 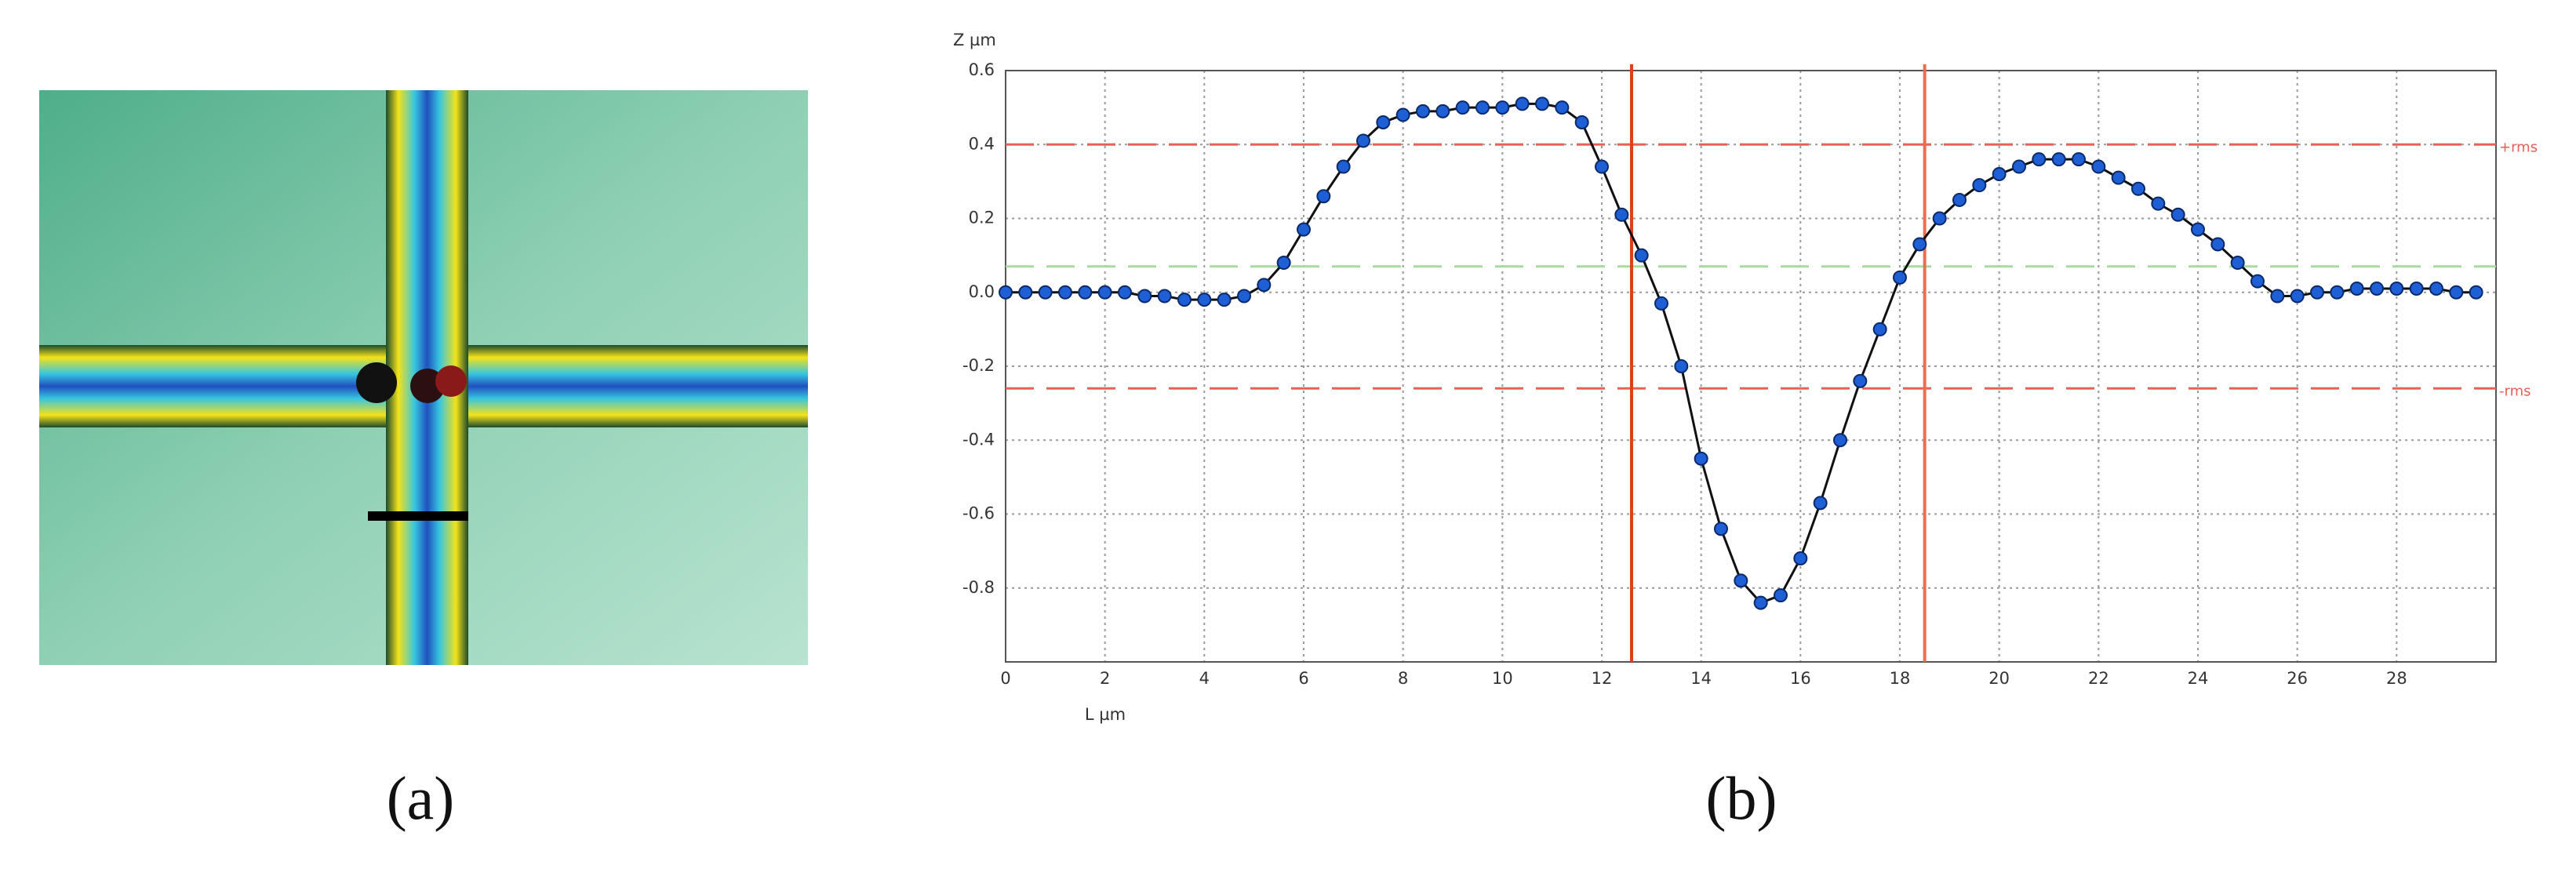 I want to click on x-tick-label: 28, so click(x=2396, y=678).